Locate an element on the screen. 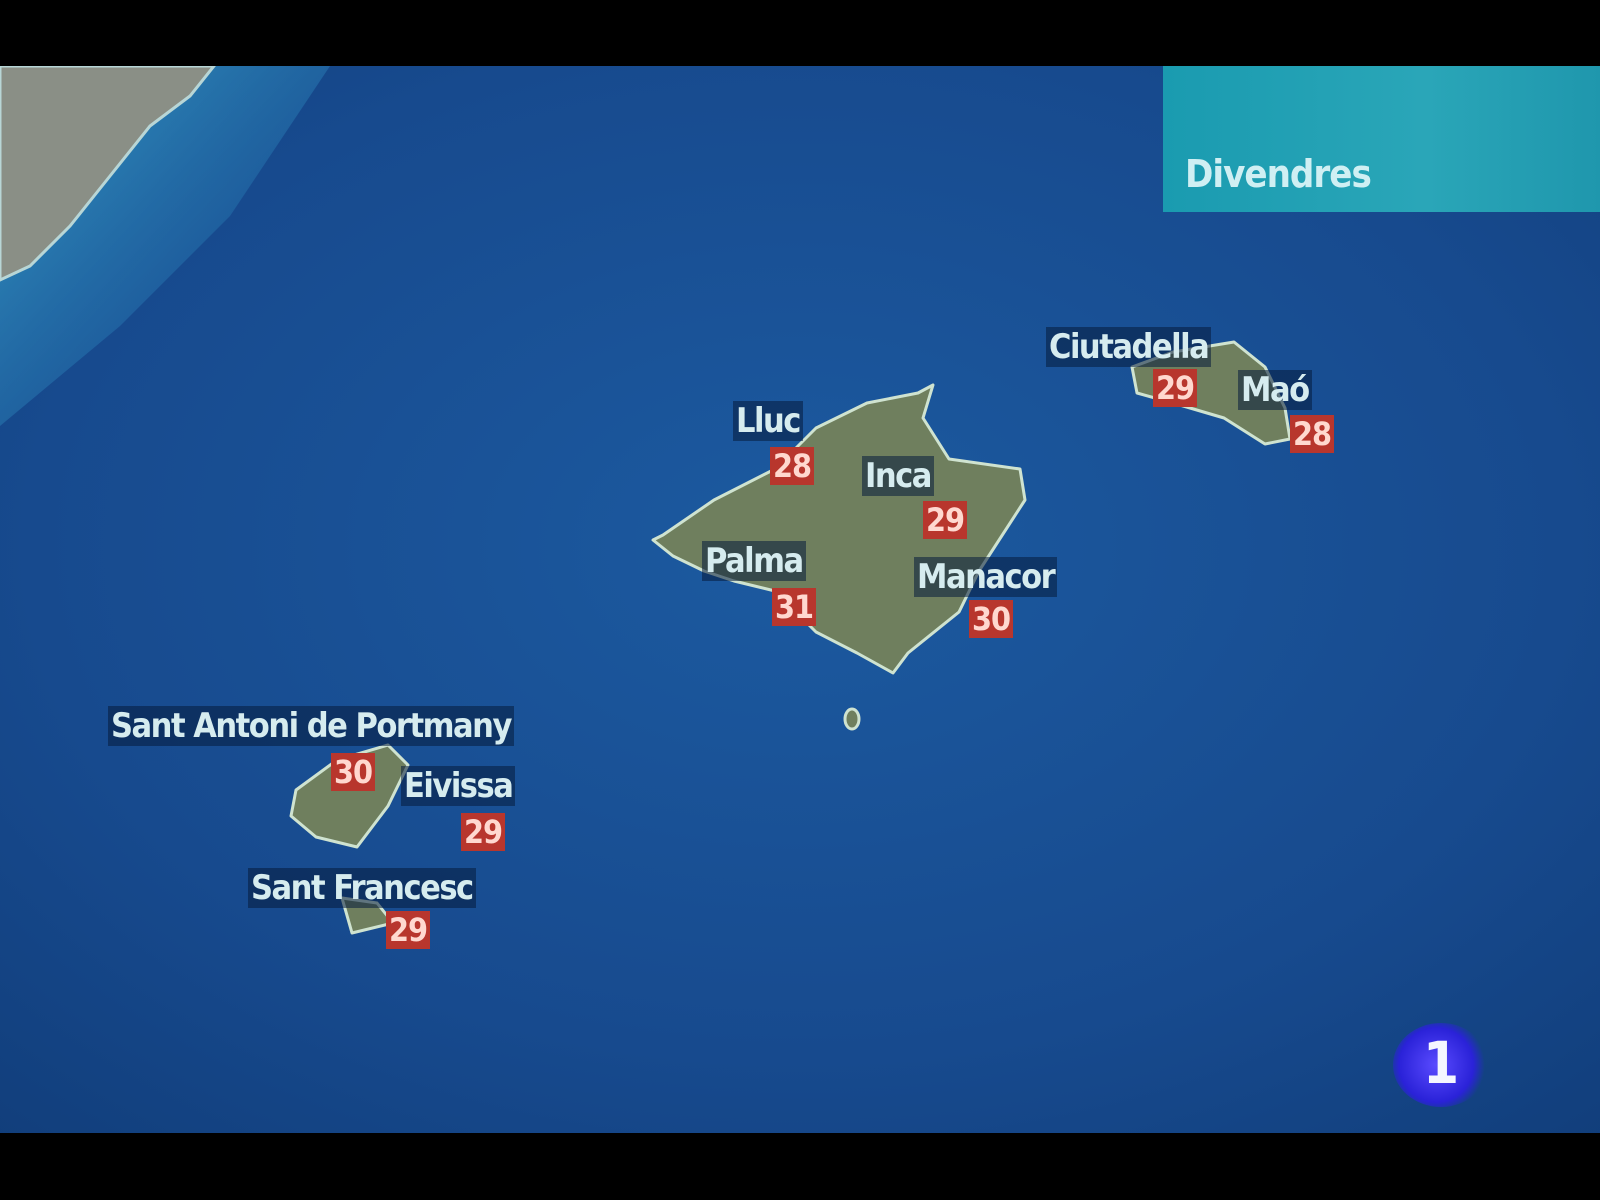 The height and width of the screenshot is (1200, 1600). channel-logo-text: 1 is located at coordinates (1441, 1063).